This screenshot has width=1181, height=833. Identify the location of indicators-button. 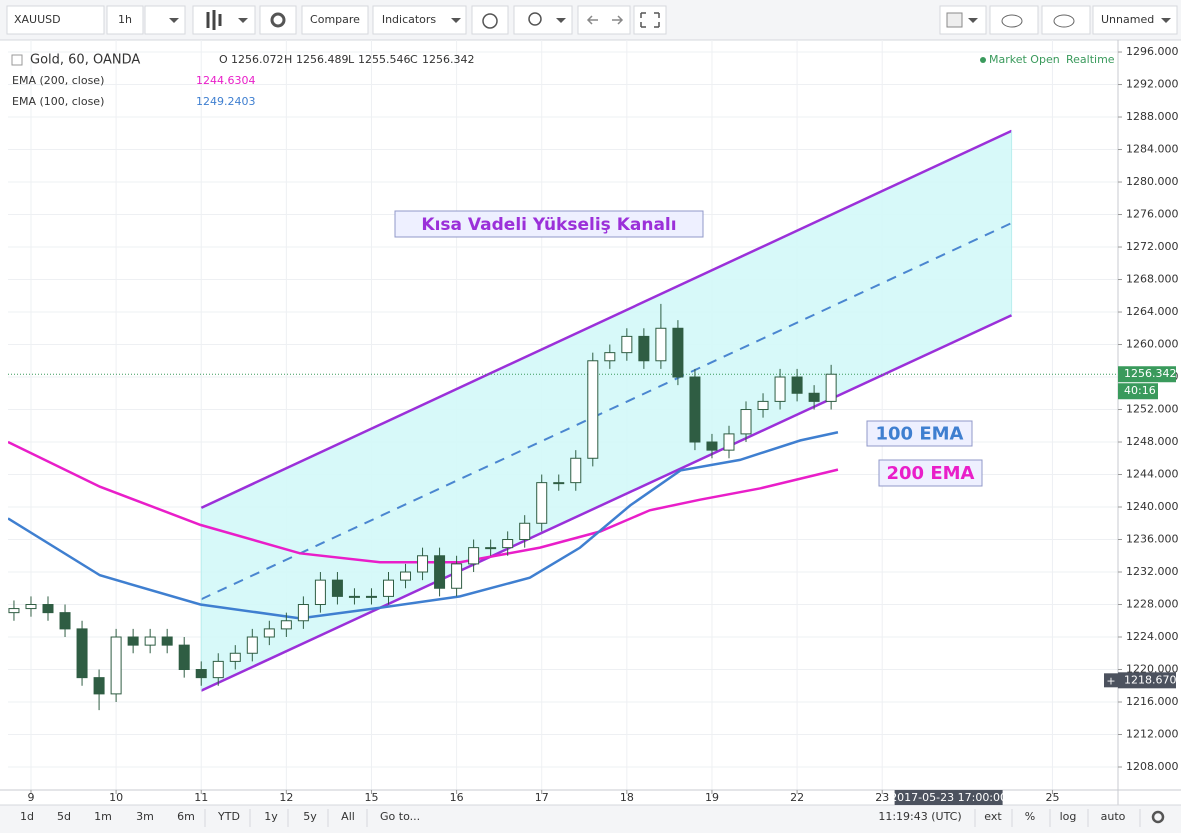
(419, 20).